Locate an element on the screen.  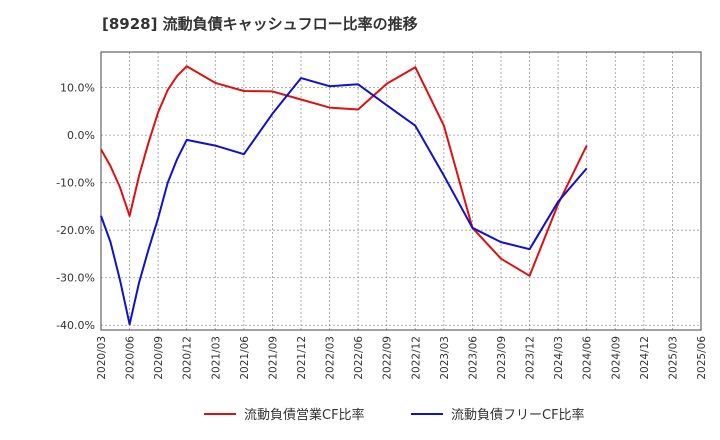
x-tick-label: 2023/12 is located at coordinates (531, 358).